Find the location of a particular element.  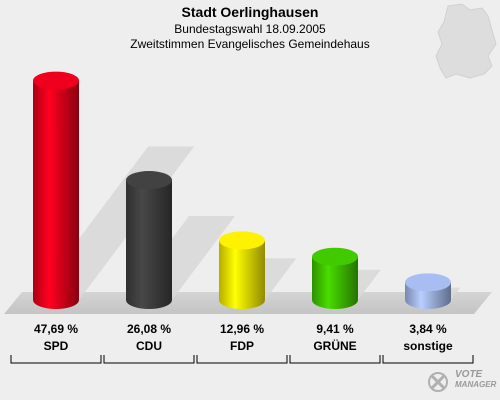

value-label-cdu: 26,08 % is located at coordinates (149, 329).